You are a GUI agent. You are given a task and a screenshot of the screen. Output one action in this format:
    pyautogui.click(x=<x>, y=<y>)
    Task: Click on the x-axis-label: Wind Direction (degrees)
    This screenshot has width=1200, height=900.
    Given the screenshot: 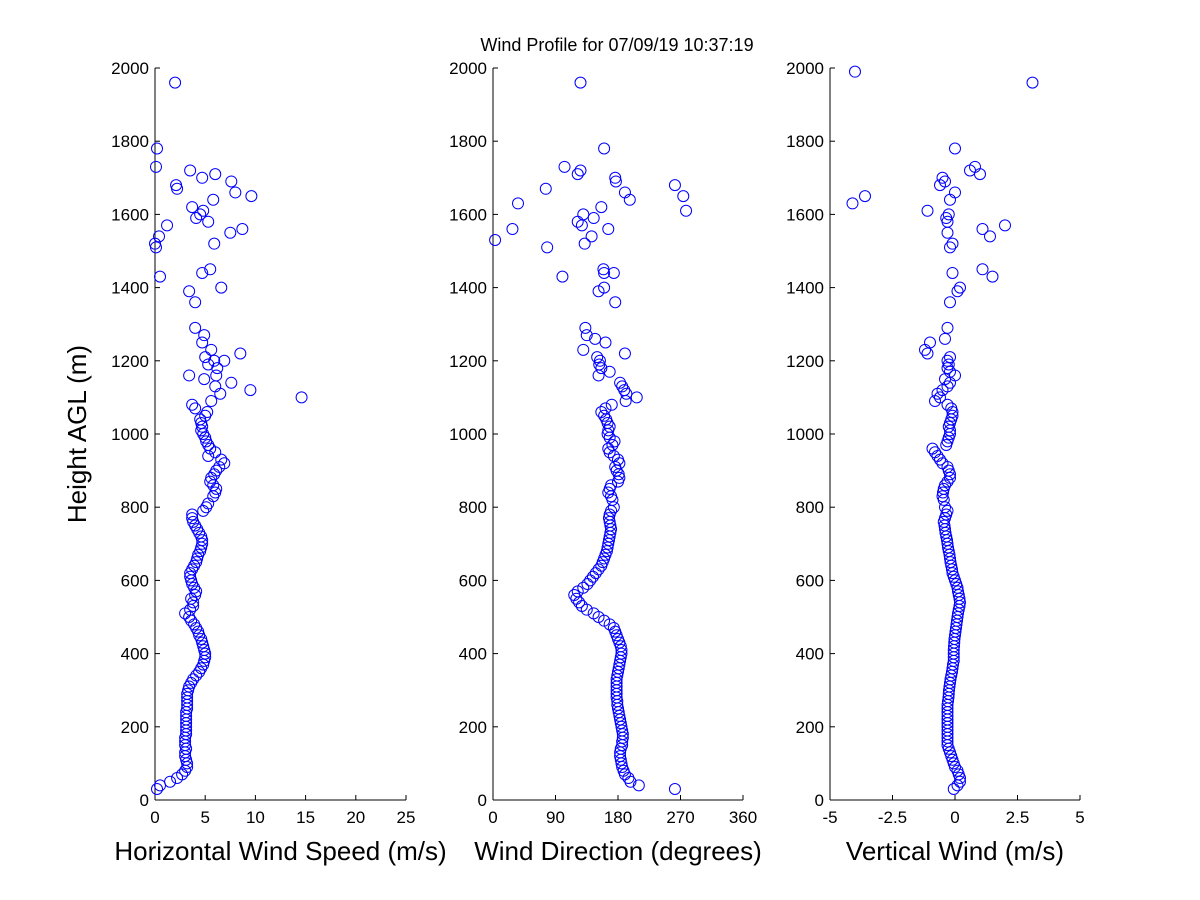 What is the action you would take?
    pyautogui.click(x=618, y=851)
    